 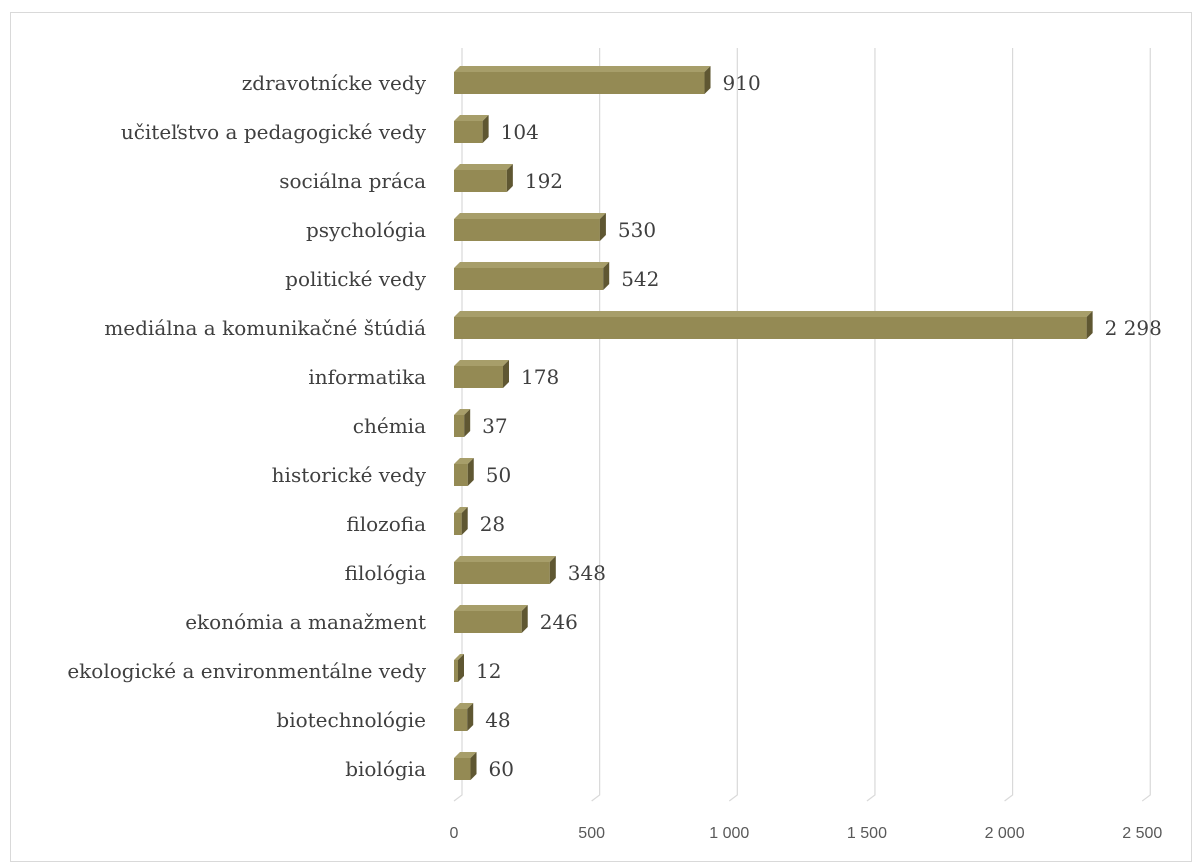 I want to click on value-label: 28, so click(x=492, y=524).